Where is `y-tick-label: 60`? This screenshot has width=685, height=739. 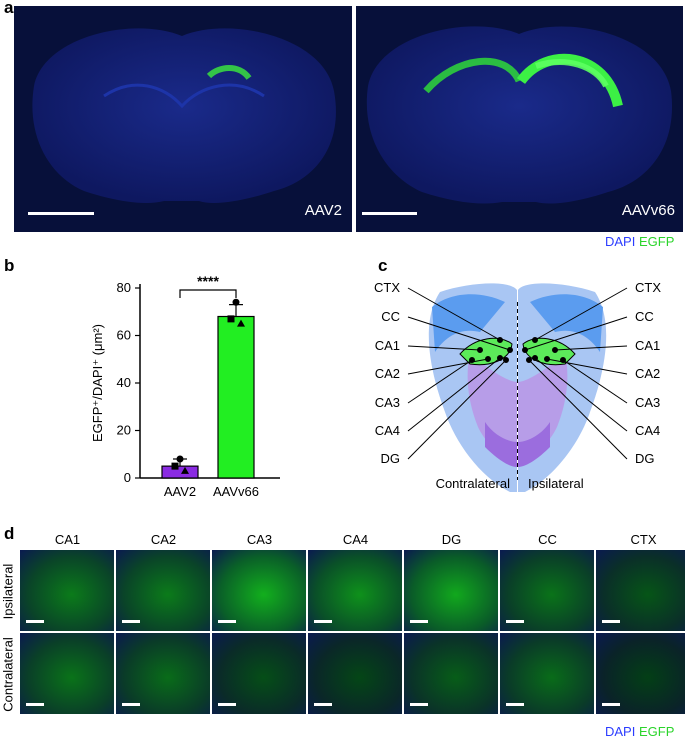
y-tick-label: 60 is located at coordinates (124, 335).